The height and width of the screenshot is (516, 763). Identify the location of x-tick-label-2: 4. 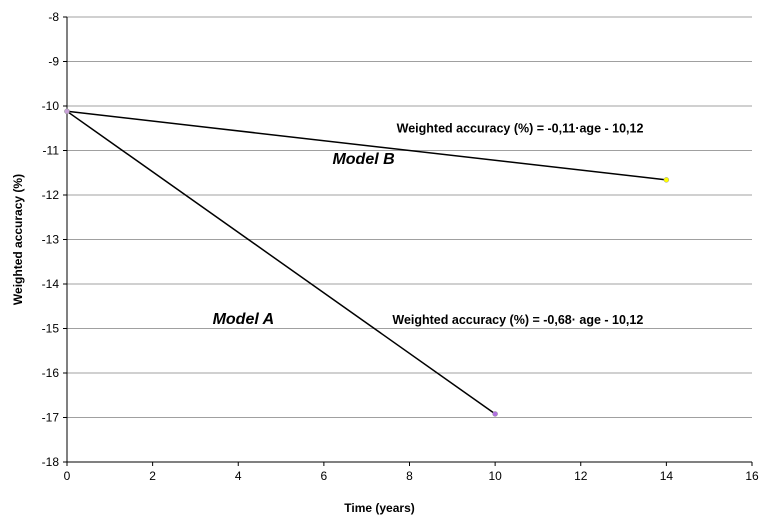
(238, 476).